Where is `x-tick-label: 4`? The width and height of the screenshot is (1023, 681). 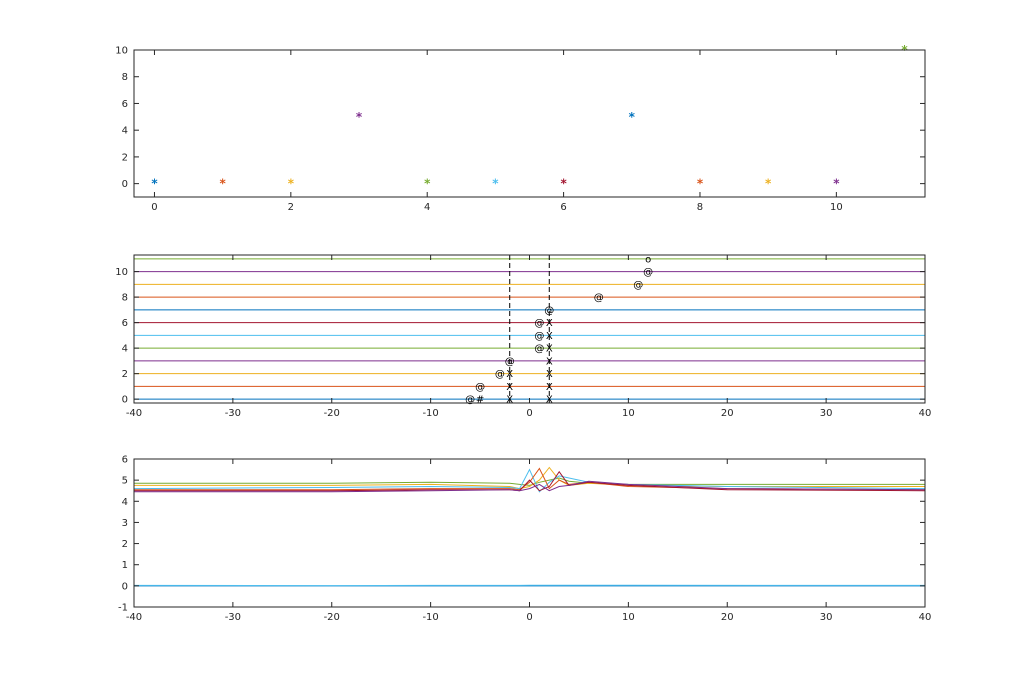
x-tick-label: 4 is located at coordinates (427, 207).